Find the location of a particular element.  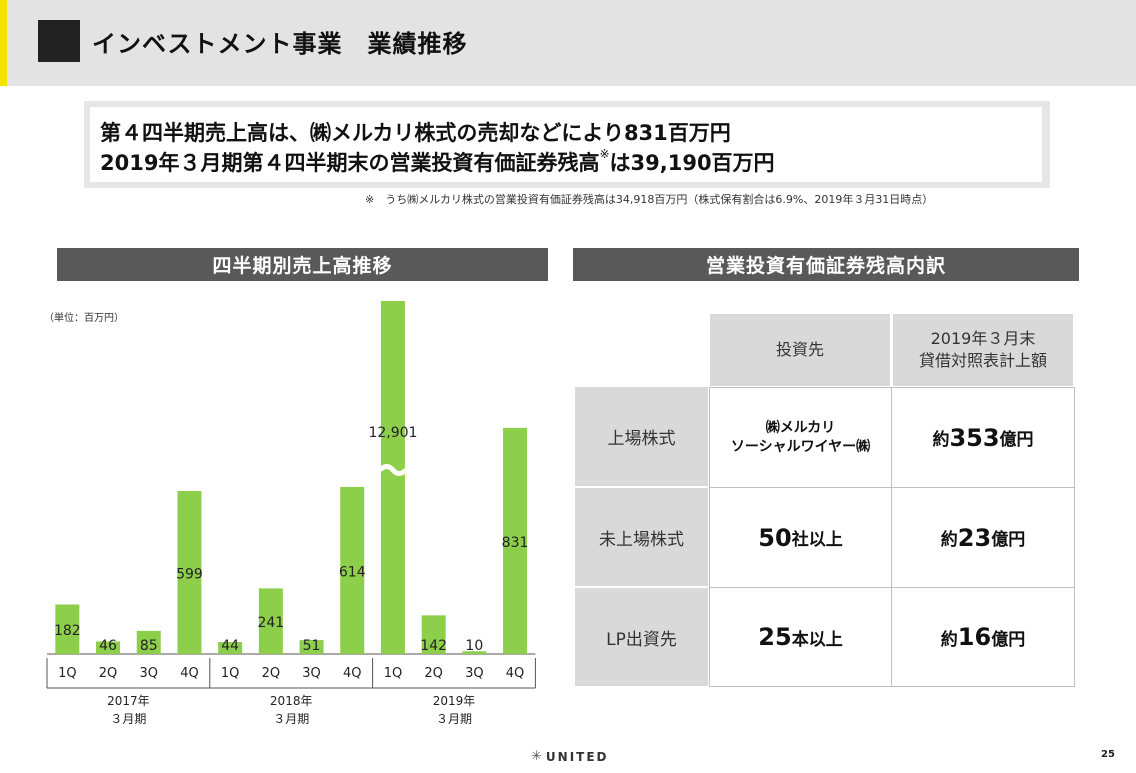

data-label: 142 is located at coordinates (433, 646).